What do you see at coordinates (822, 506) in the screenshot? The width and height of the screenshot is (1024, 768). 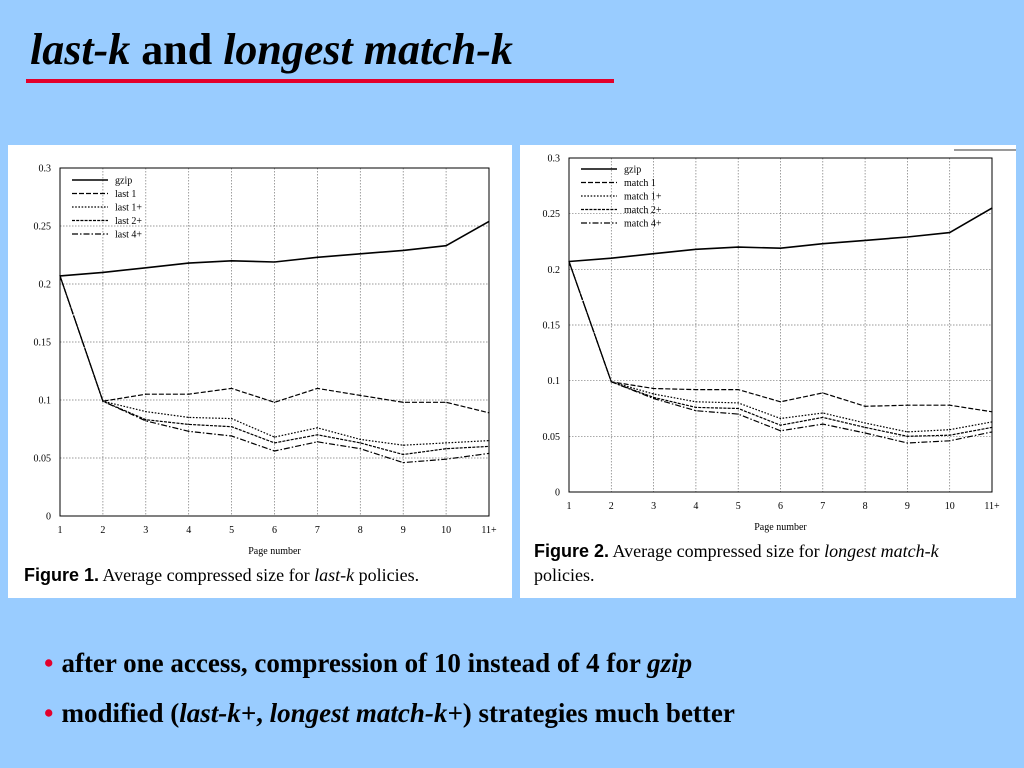 I see `chart2-x-tick-label: 7` at bounding box center [822, 506].